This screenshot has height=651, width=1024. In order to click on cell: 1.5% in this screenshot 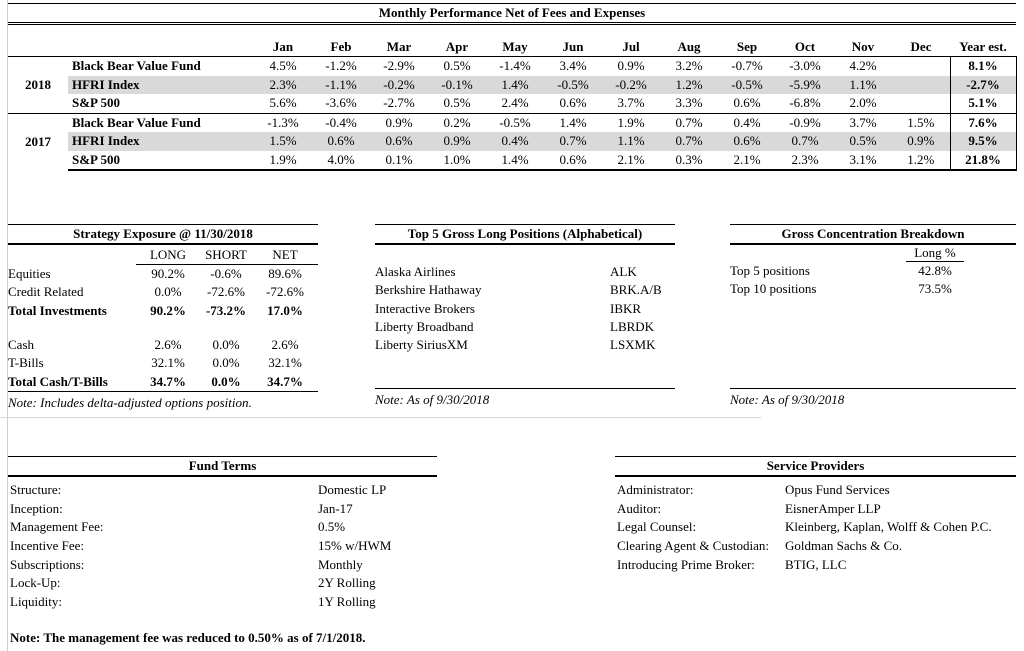, I will do `click(283, 141)`.